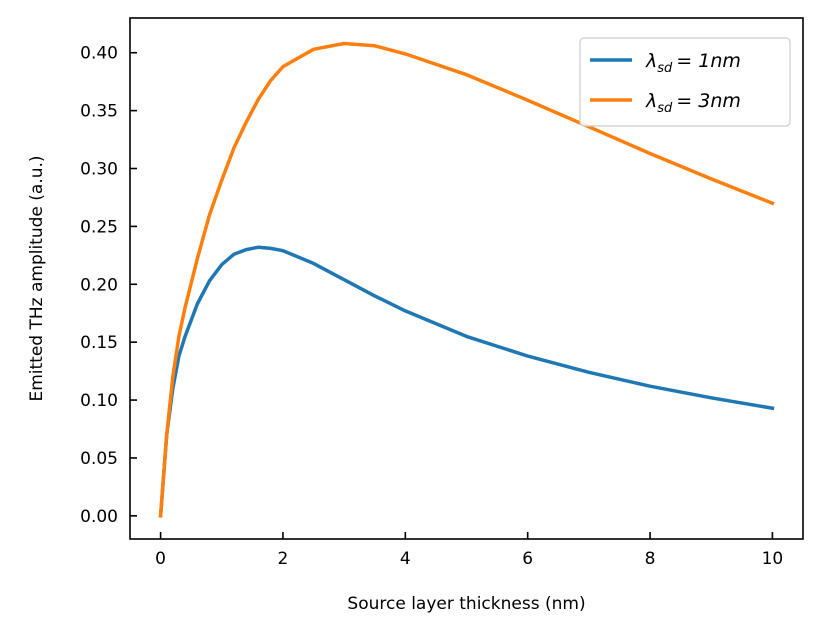 Image resolution: width=829 pixels, height=640 pixels. Describe the element at coordinates (527, 559) in the screenshot. I see `x-tick-label: 6` at that location.